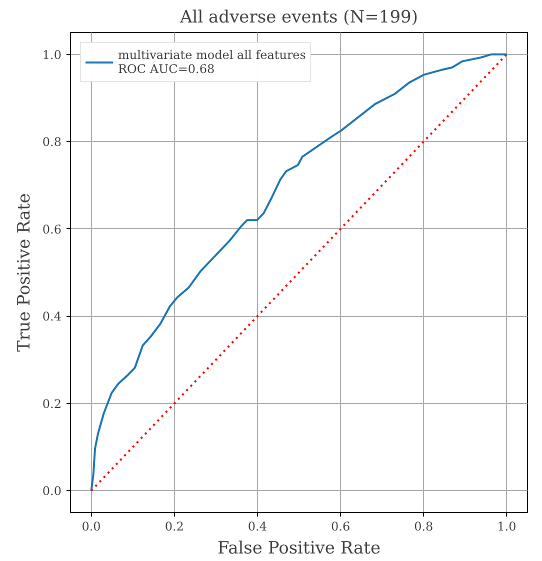 Image resolution: width=542 pixels, height=561 pixels. What do you see at coordinates (91, 527) in the screenshot?
I see `x-tick-label: 0.0` at bounding box center [91, 527].